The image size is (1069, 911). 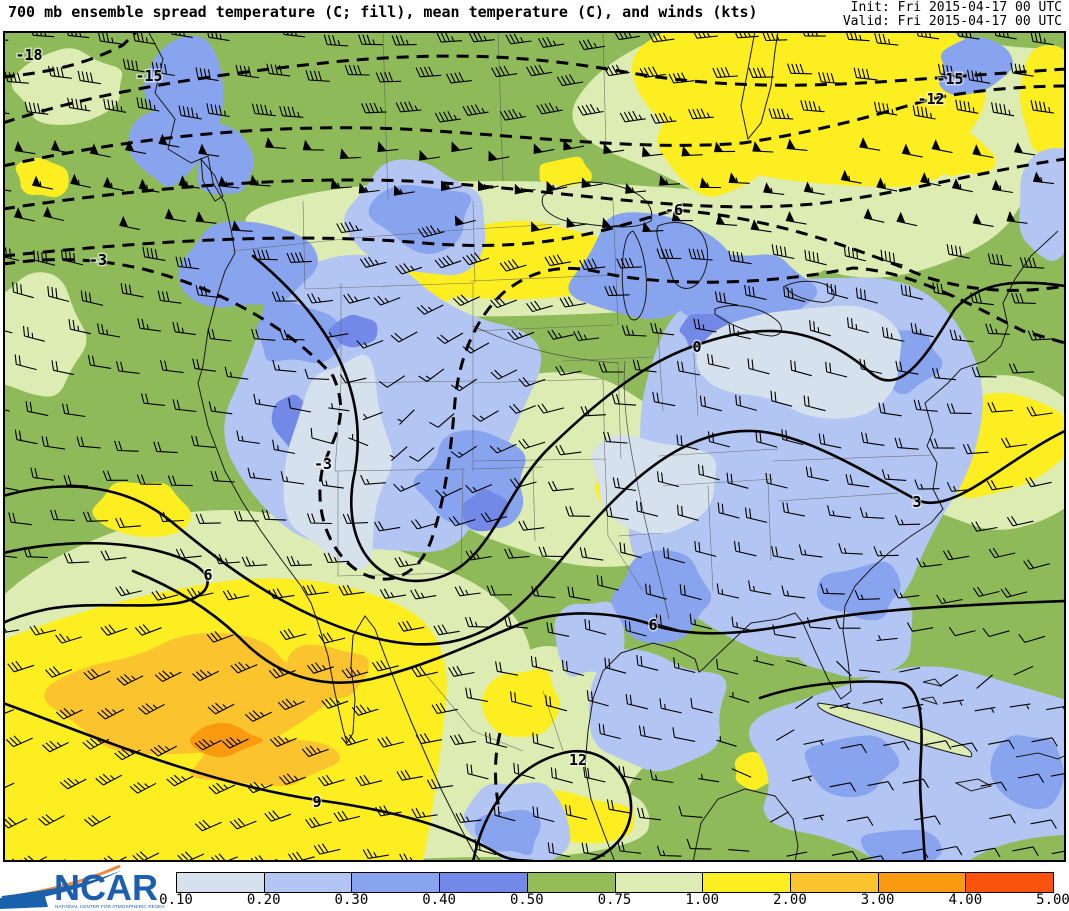 I want to click on contour-label: 12, so click(x=578, y=760).